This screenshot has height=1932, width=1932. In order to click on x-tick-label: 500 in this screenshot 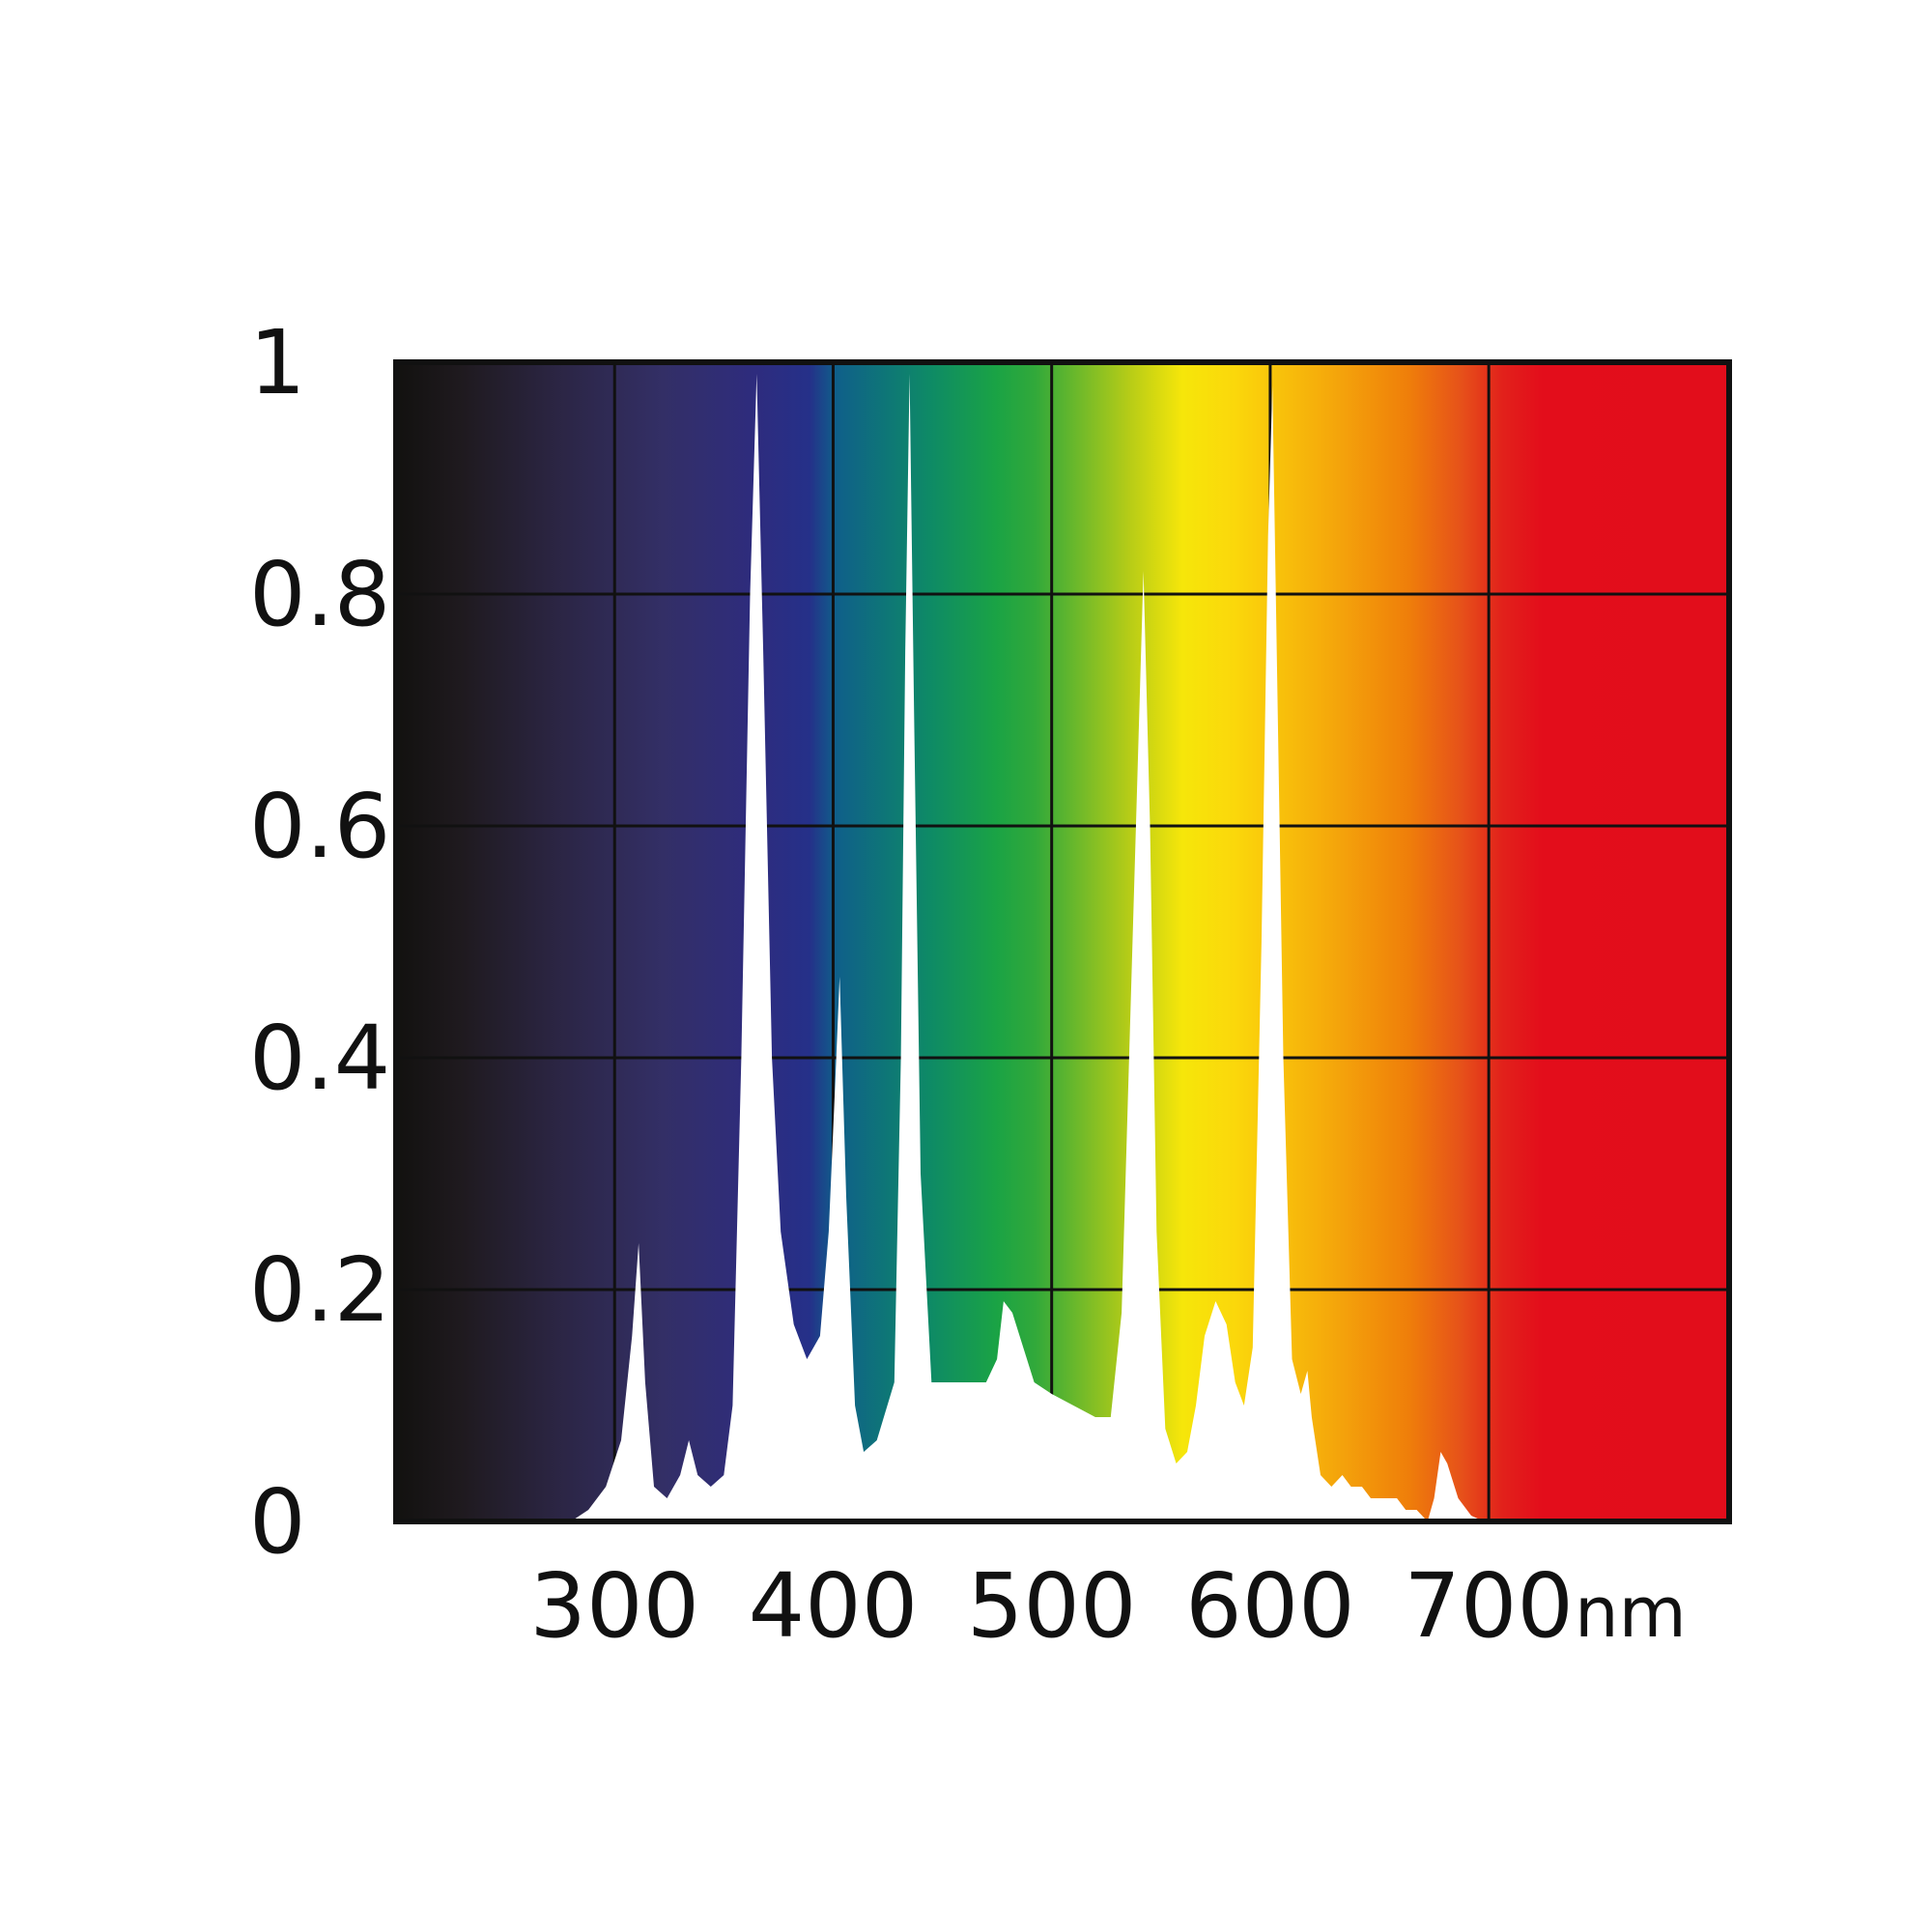, I will do `click(1052, 1606)`.